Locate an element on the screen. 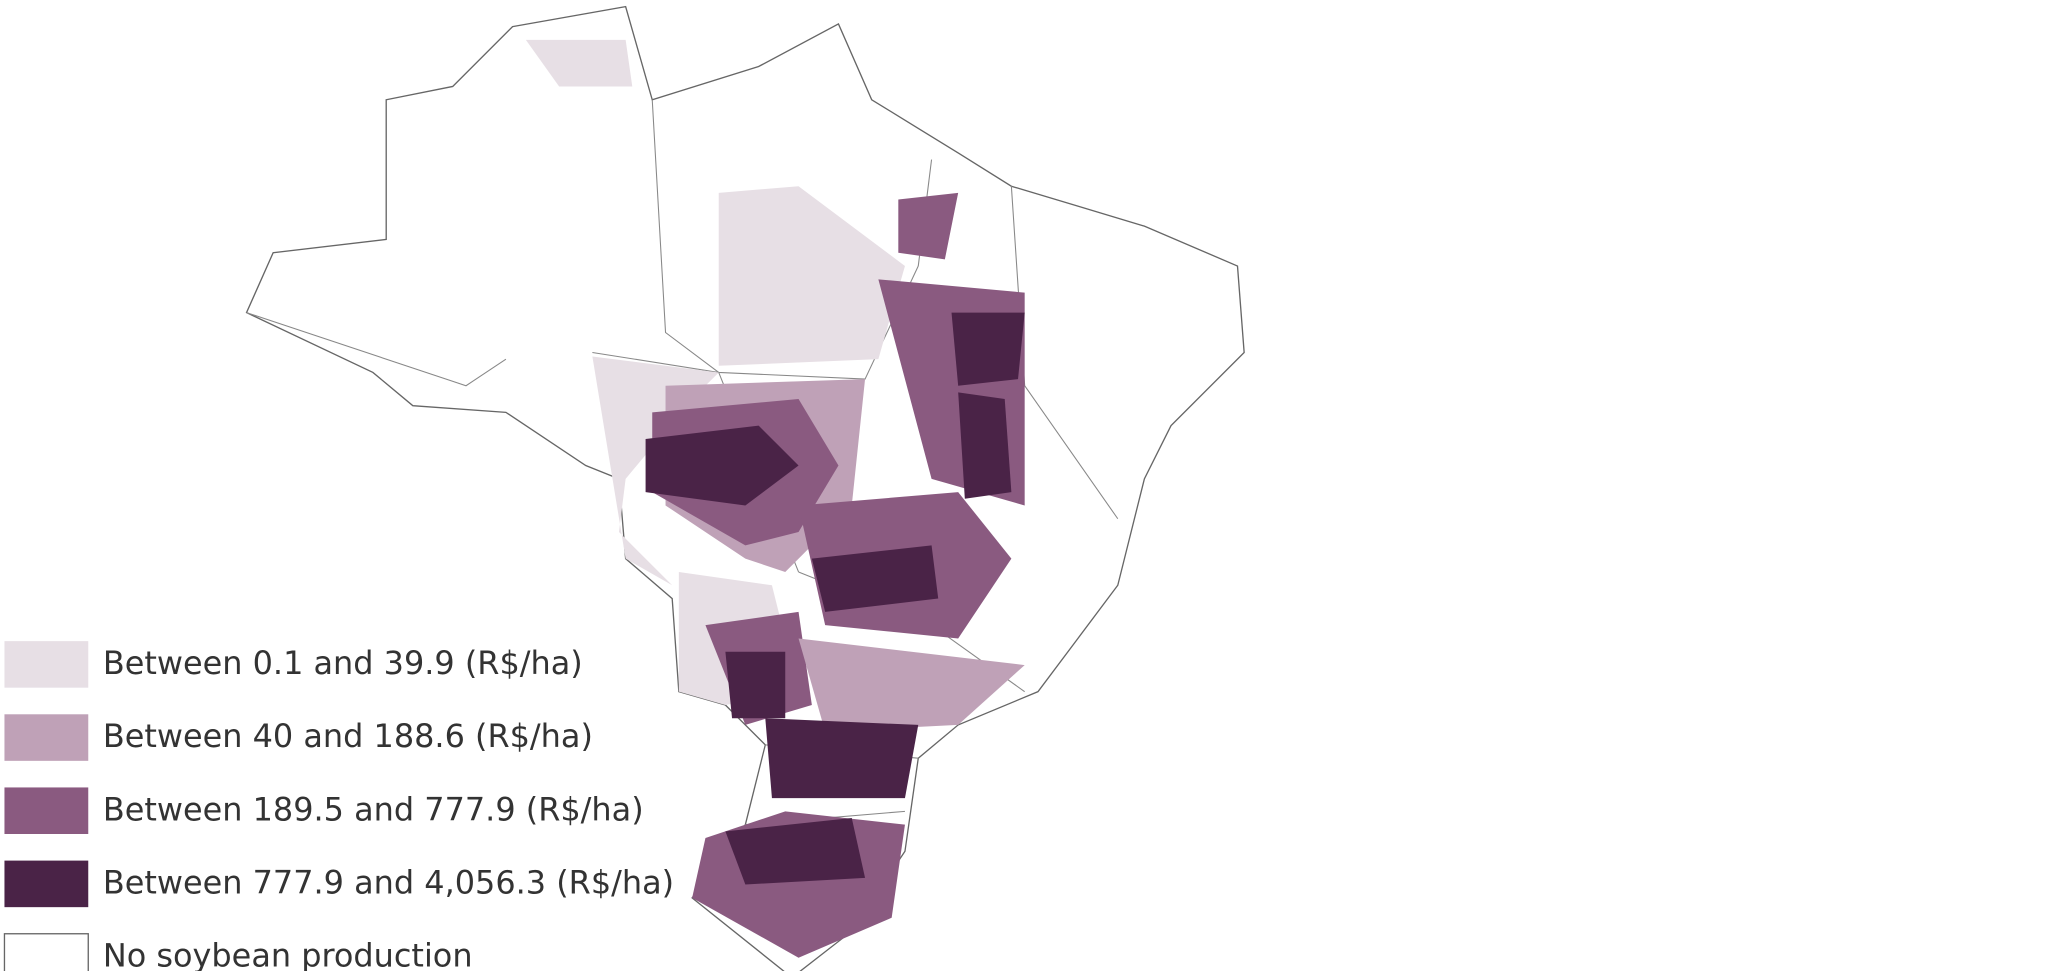 This screenshot has height=971, width=2056. region-medium is located at coordinates (928, 226).